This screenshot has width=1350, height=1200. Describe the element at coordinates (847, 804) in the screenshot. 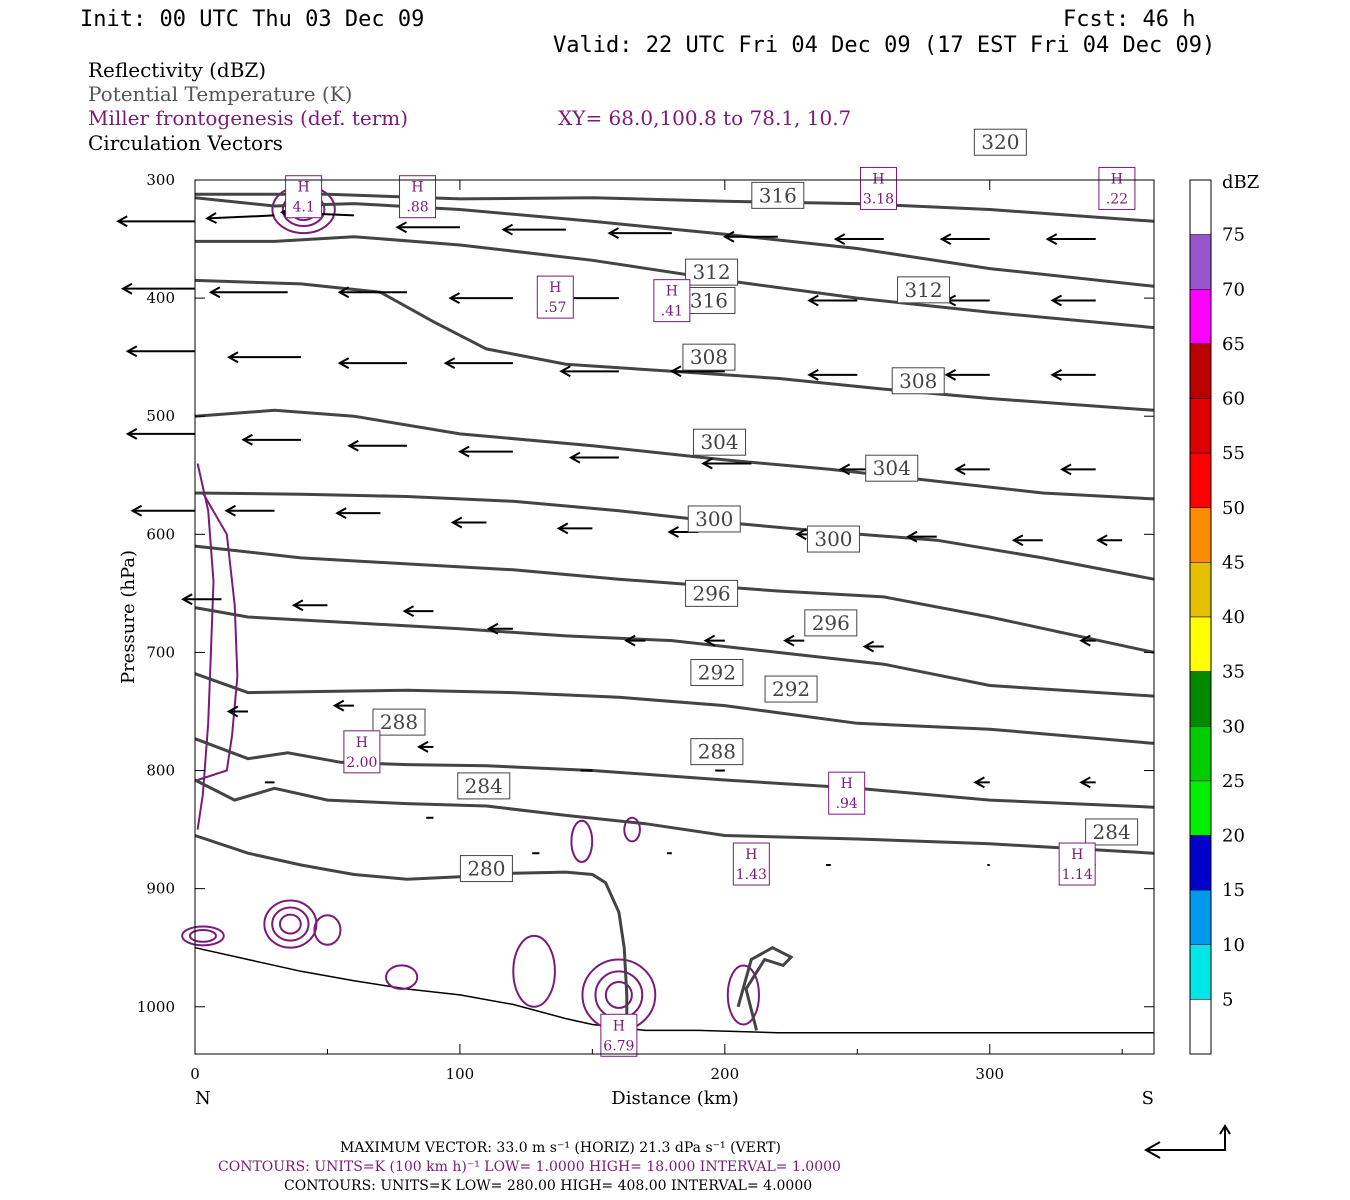

I see `max-value: .94` at that location.